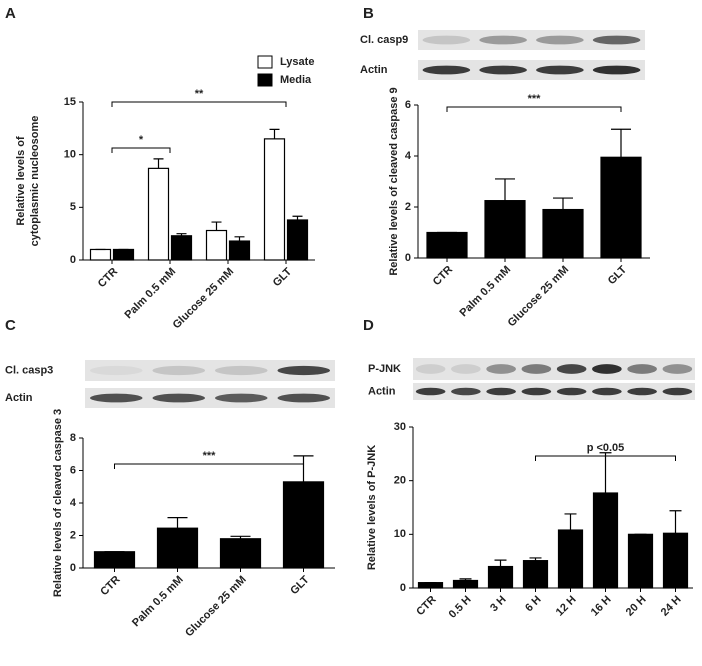 This screenshot has height=666, width=702. Describe the element at coordinates (408, 105) in the screenshot. I see `y-tick-label: 6` at that location.